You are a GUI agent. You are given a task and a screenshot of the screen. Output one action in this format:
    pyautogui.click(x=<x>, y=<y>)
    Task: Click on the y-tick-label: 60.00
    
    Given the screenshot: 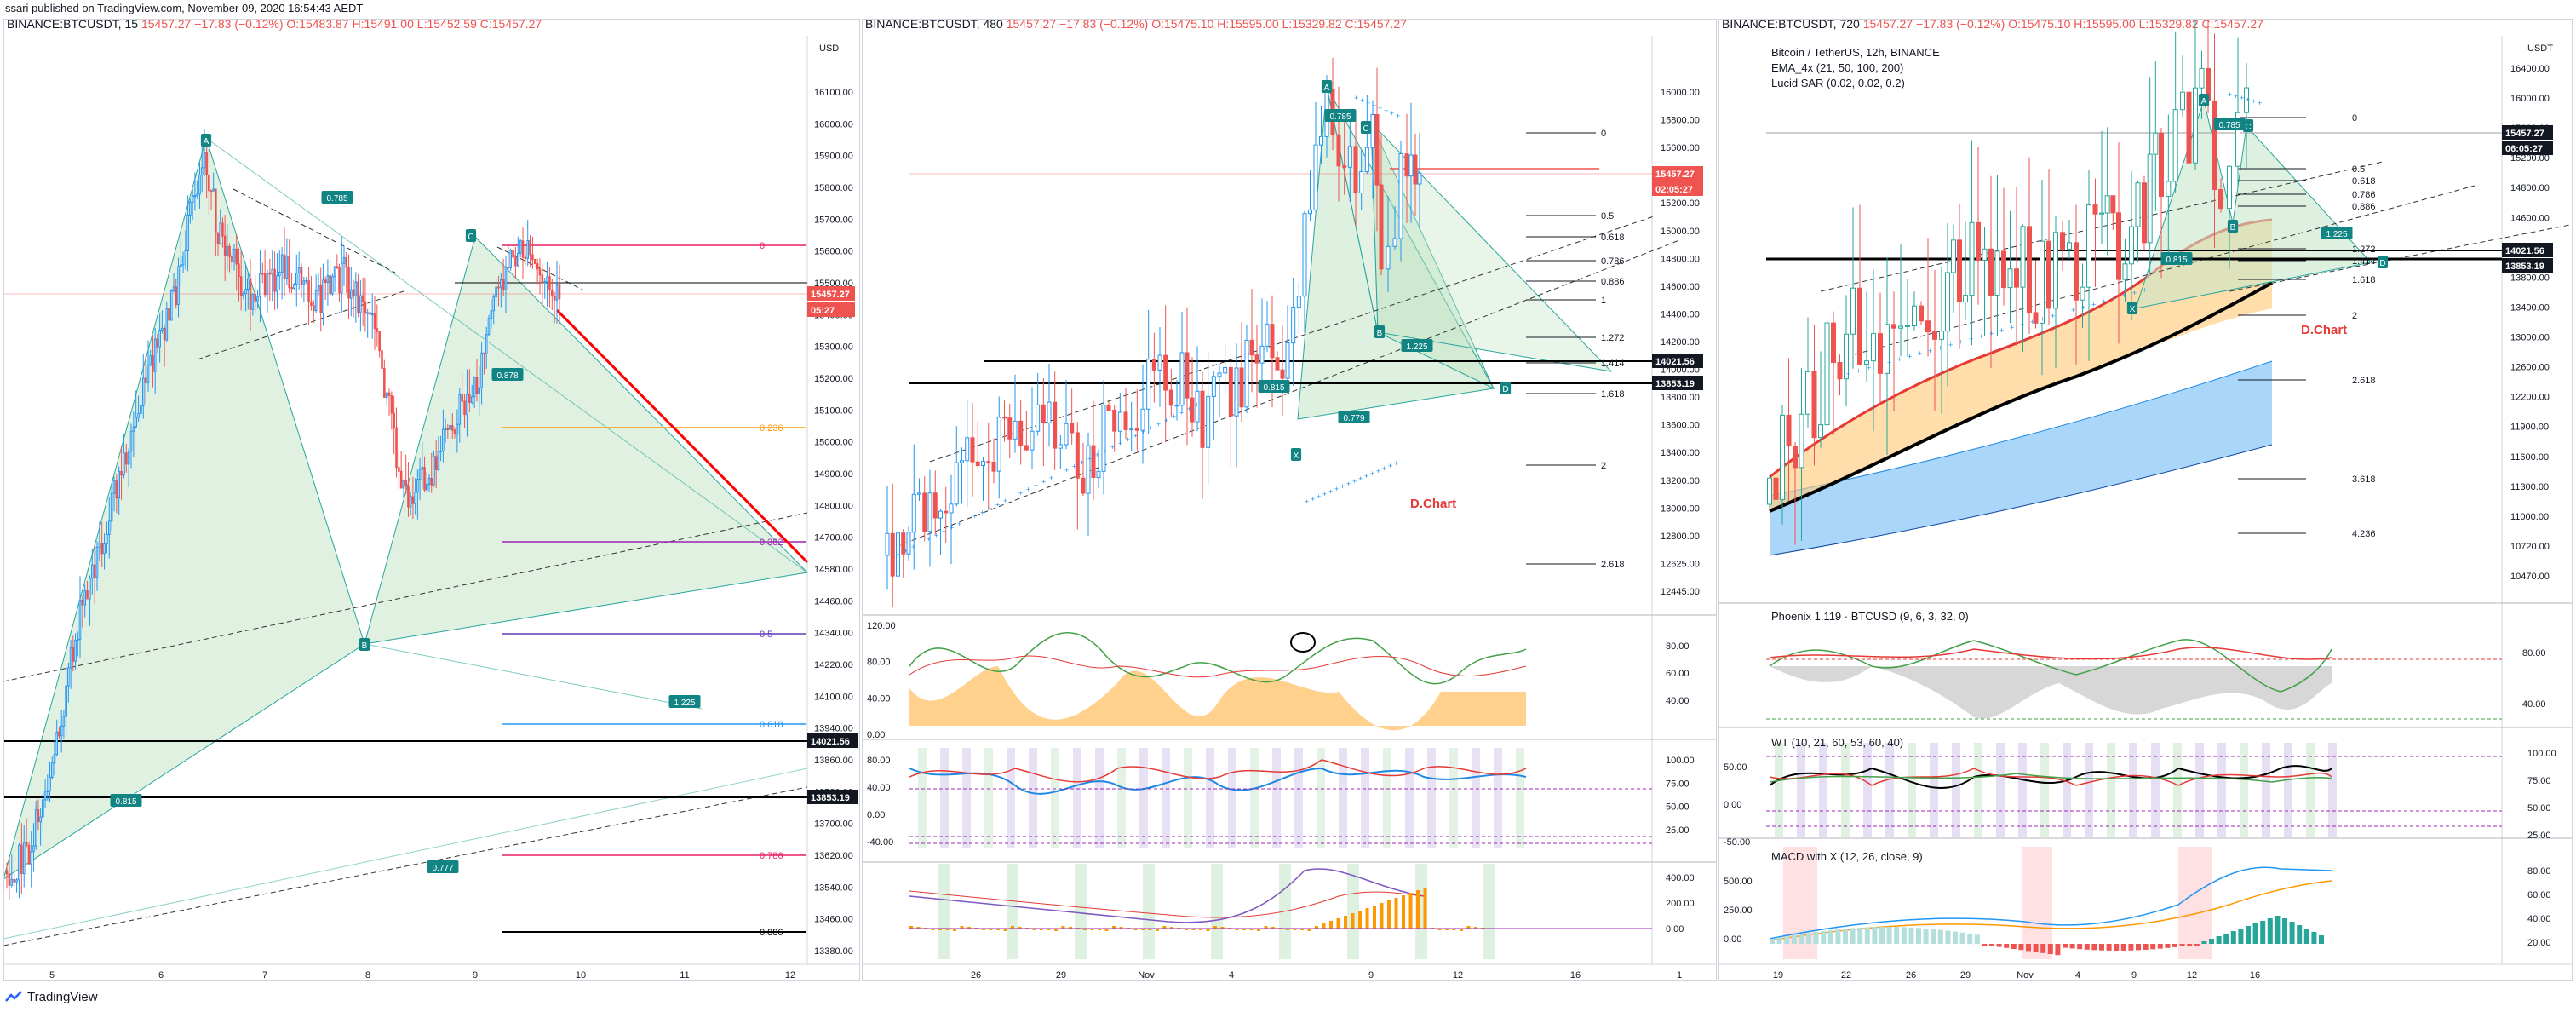 What is the action you would take?
    pyautogui.click(x=2539, y=895)
    